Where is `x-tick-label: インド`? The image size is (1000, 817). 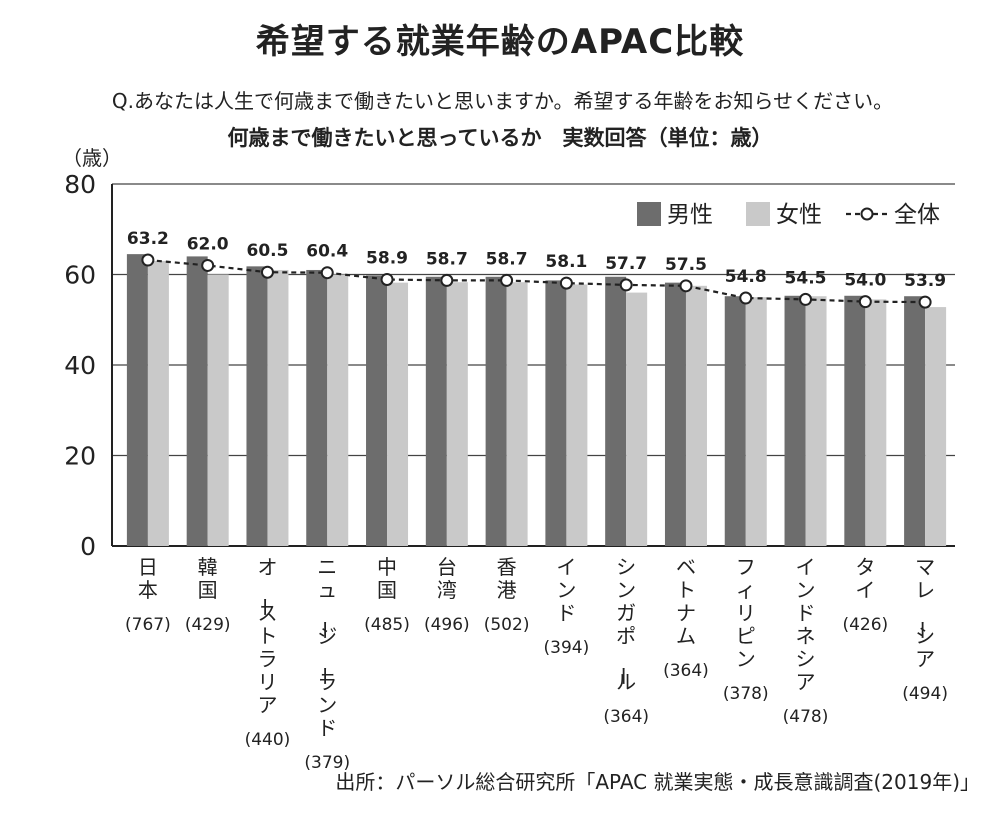
x-tick-label: インド is located at coordinates (566, 590).